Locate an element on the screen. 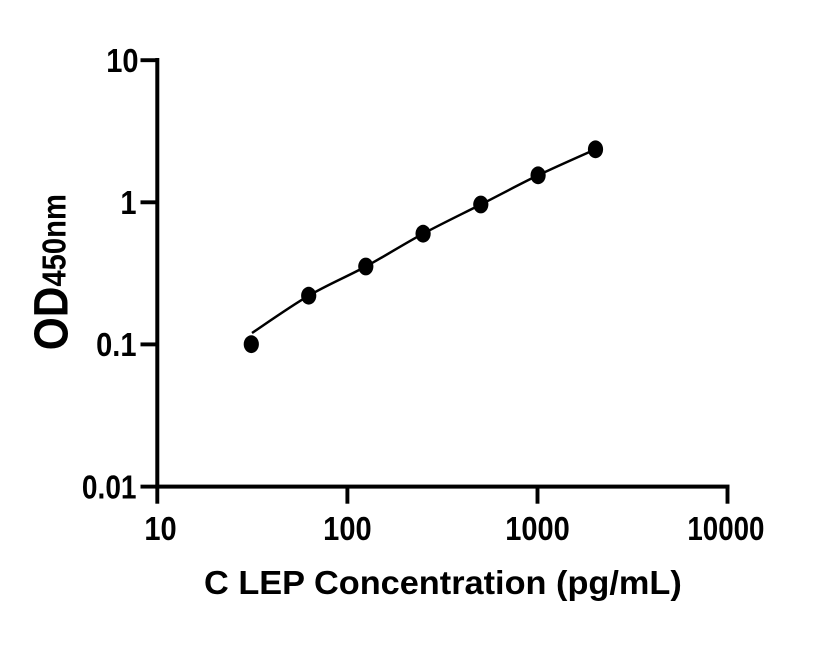 This screenshot has height=645, width=816. svg-text: 0.1 is located at coordinates (116, 344).